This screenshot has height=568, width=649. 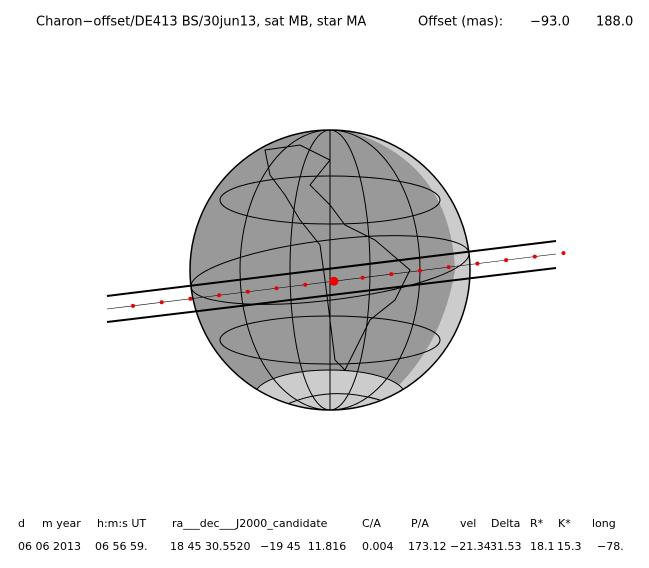 What do you see at coordinates (604, 523) in the screenshot?
I see `column-header: long` at bounding box center [604, 523].